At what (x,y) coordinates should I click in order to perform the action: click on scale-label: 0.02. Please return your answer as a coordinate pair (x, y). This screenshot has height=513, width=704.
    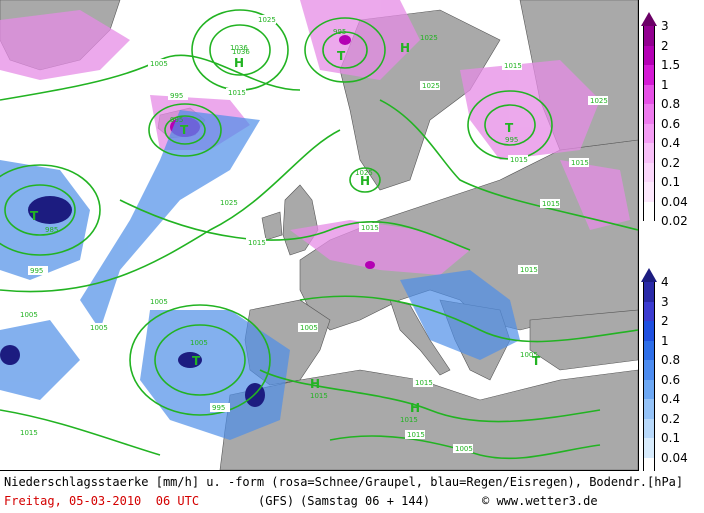
    Looking at the image, I should click on (674, 221).